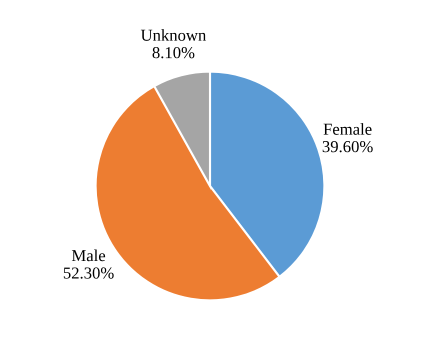 The height and width of the screenshot is (347, 437). I want to click on data-label: 8.10%, so click(173, 52).